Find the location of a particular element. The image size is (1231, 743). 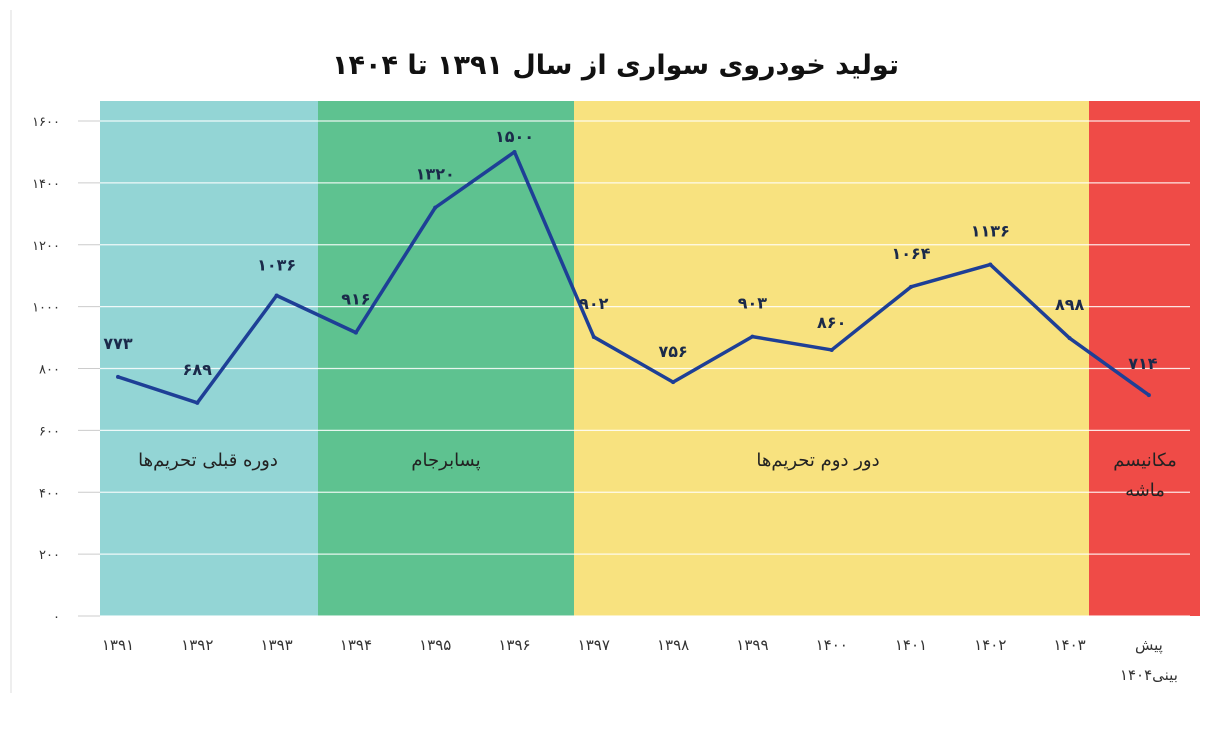

data-label: ۱۱۳۶ is located at coordinates (990, 231).